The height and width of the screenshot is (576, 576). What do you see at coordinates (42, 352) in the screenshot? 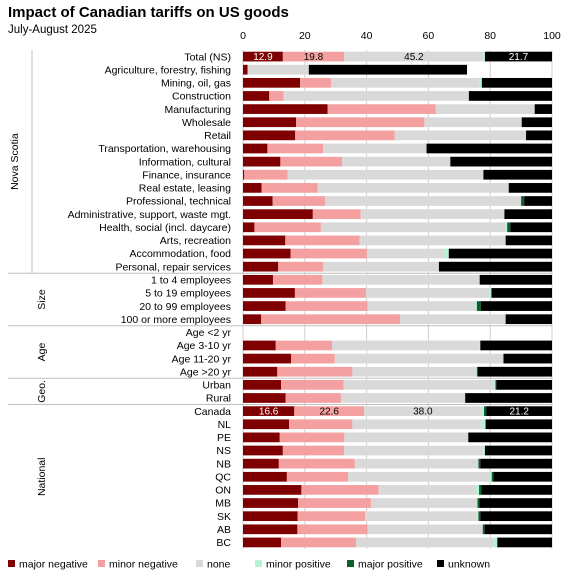
I see `group-label: Age` at bounding box center [42, 352].